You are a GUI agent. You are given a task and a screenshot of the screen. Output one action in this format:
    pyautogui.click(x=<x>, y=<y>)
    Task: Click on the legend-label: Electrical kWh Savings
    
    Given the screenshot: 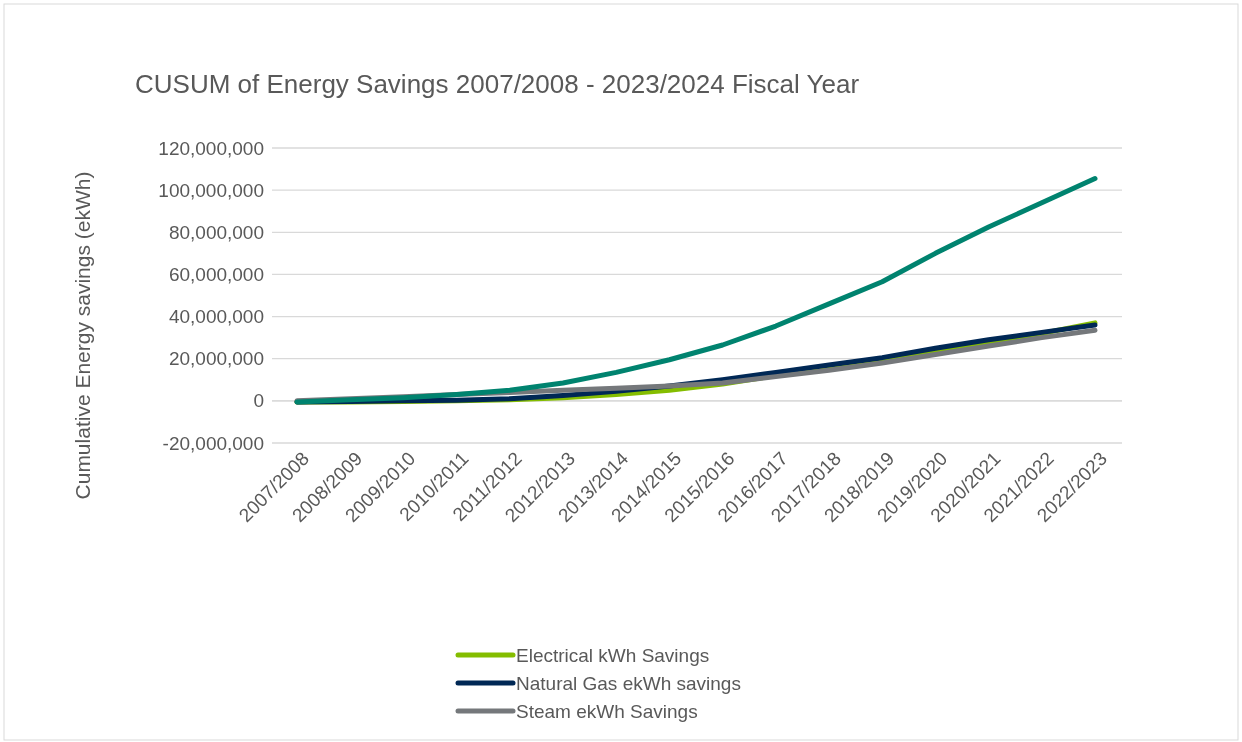 What is the action you would take?
    pyautogui.click(x=613, y=655)
    